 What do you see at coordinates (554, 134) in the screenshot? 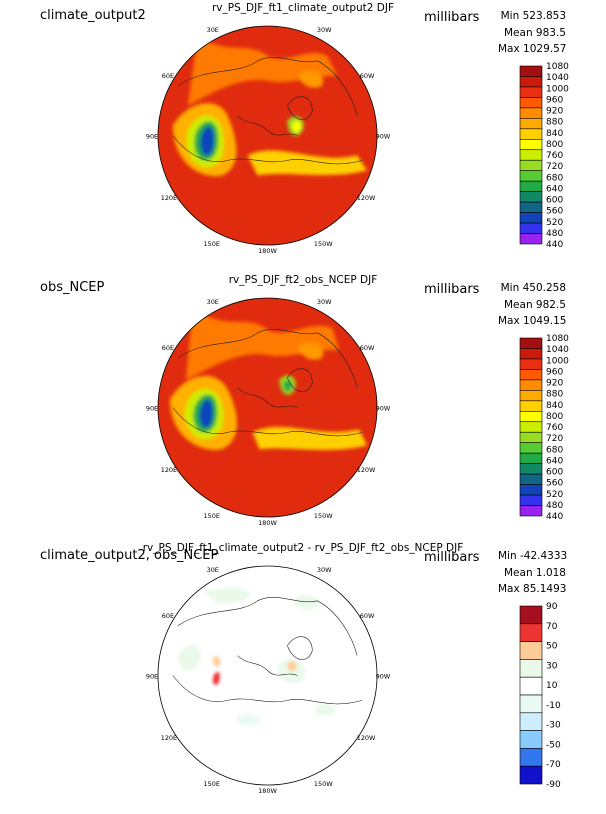
I see `colorbar-level-label: 840` at bounding box center [554, 134].